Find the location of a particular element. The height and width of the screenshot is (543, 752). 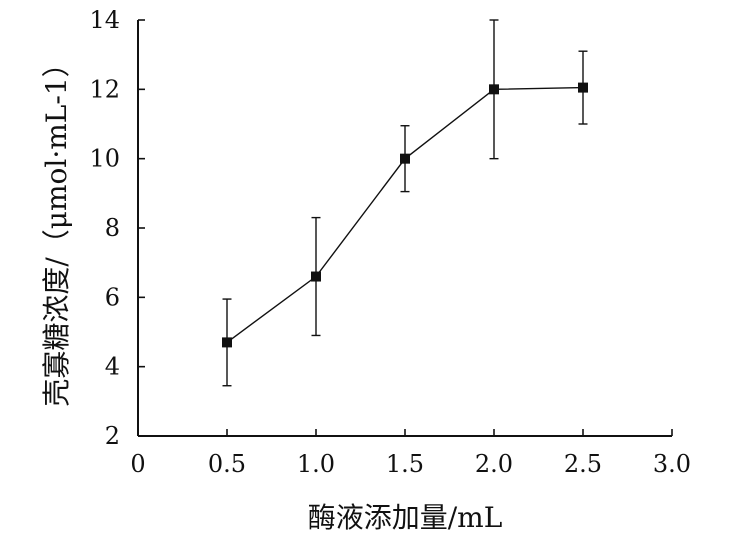

y-axis-title: 壳寡糖浓度/（μmol·mL-1） is located at coordinates (56, 227).